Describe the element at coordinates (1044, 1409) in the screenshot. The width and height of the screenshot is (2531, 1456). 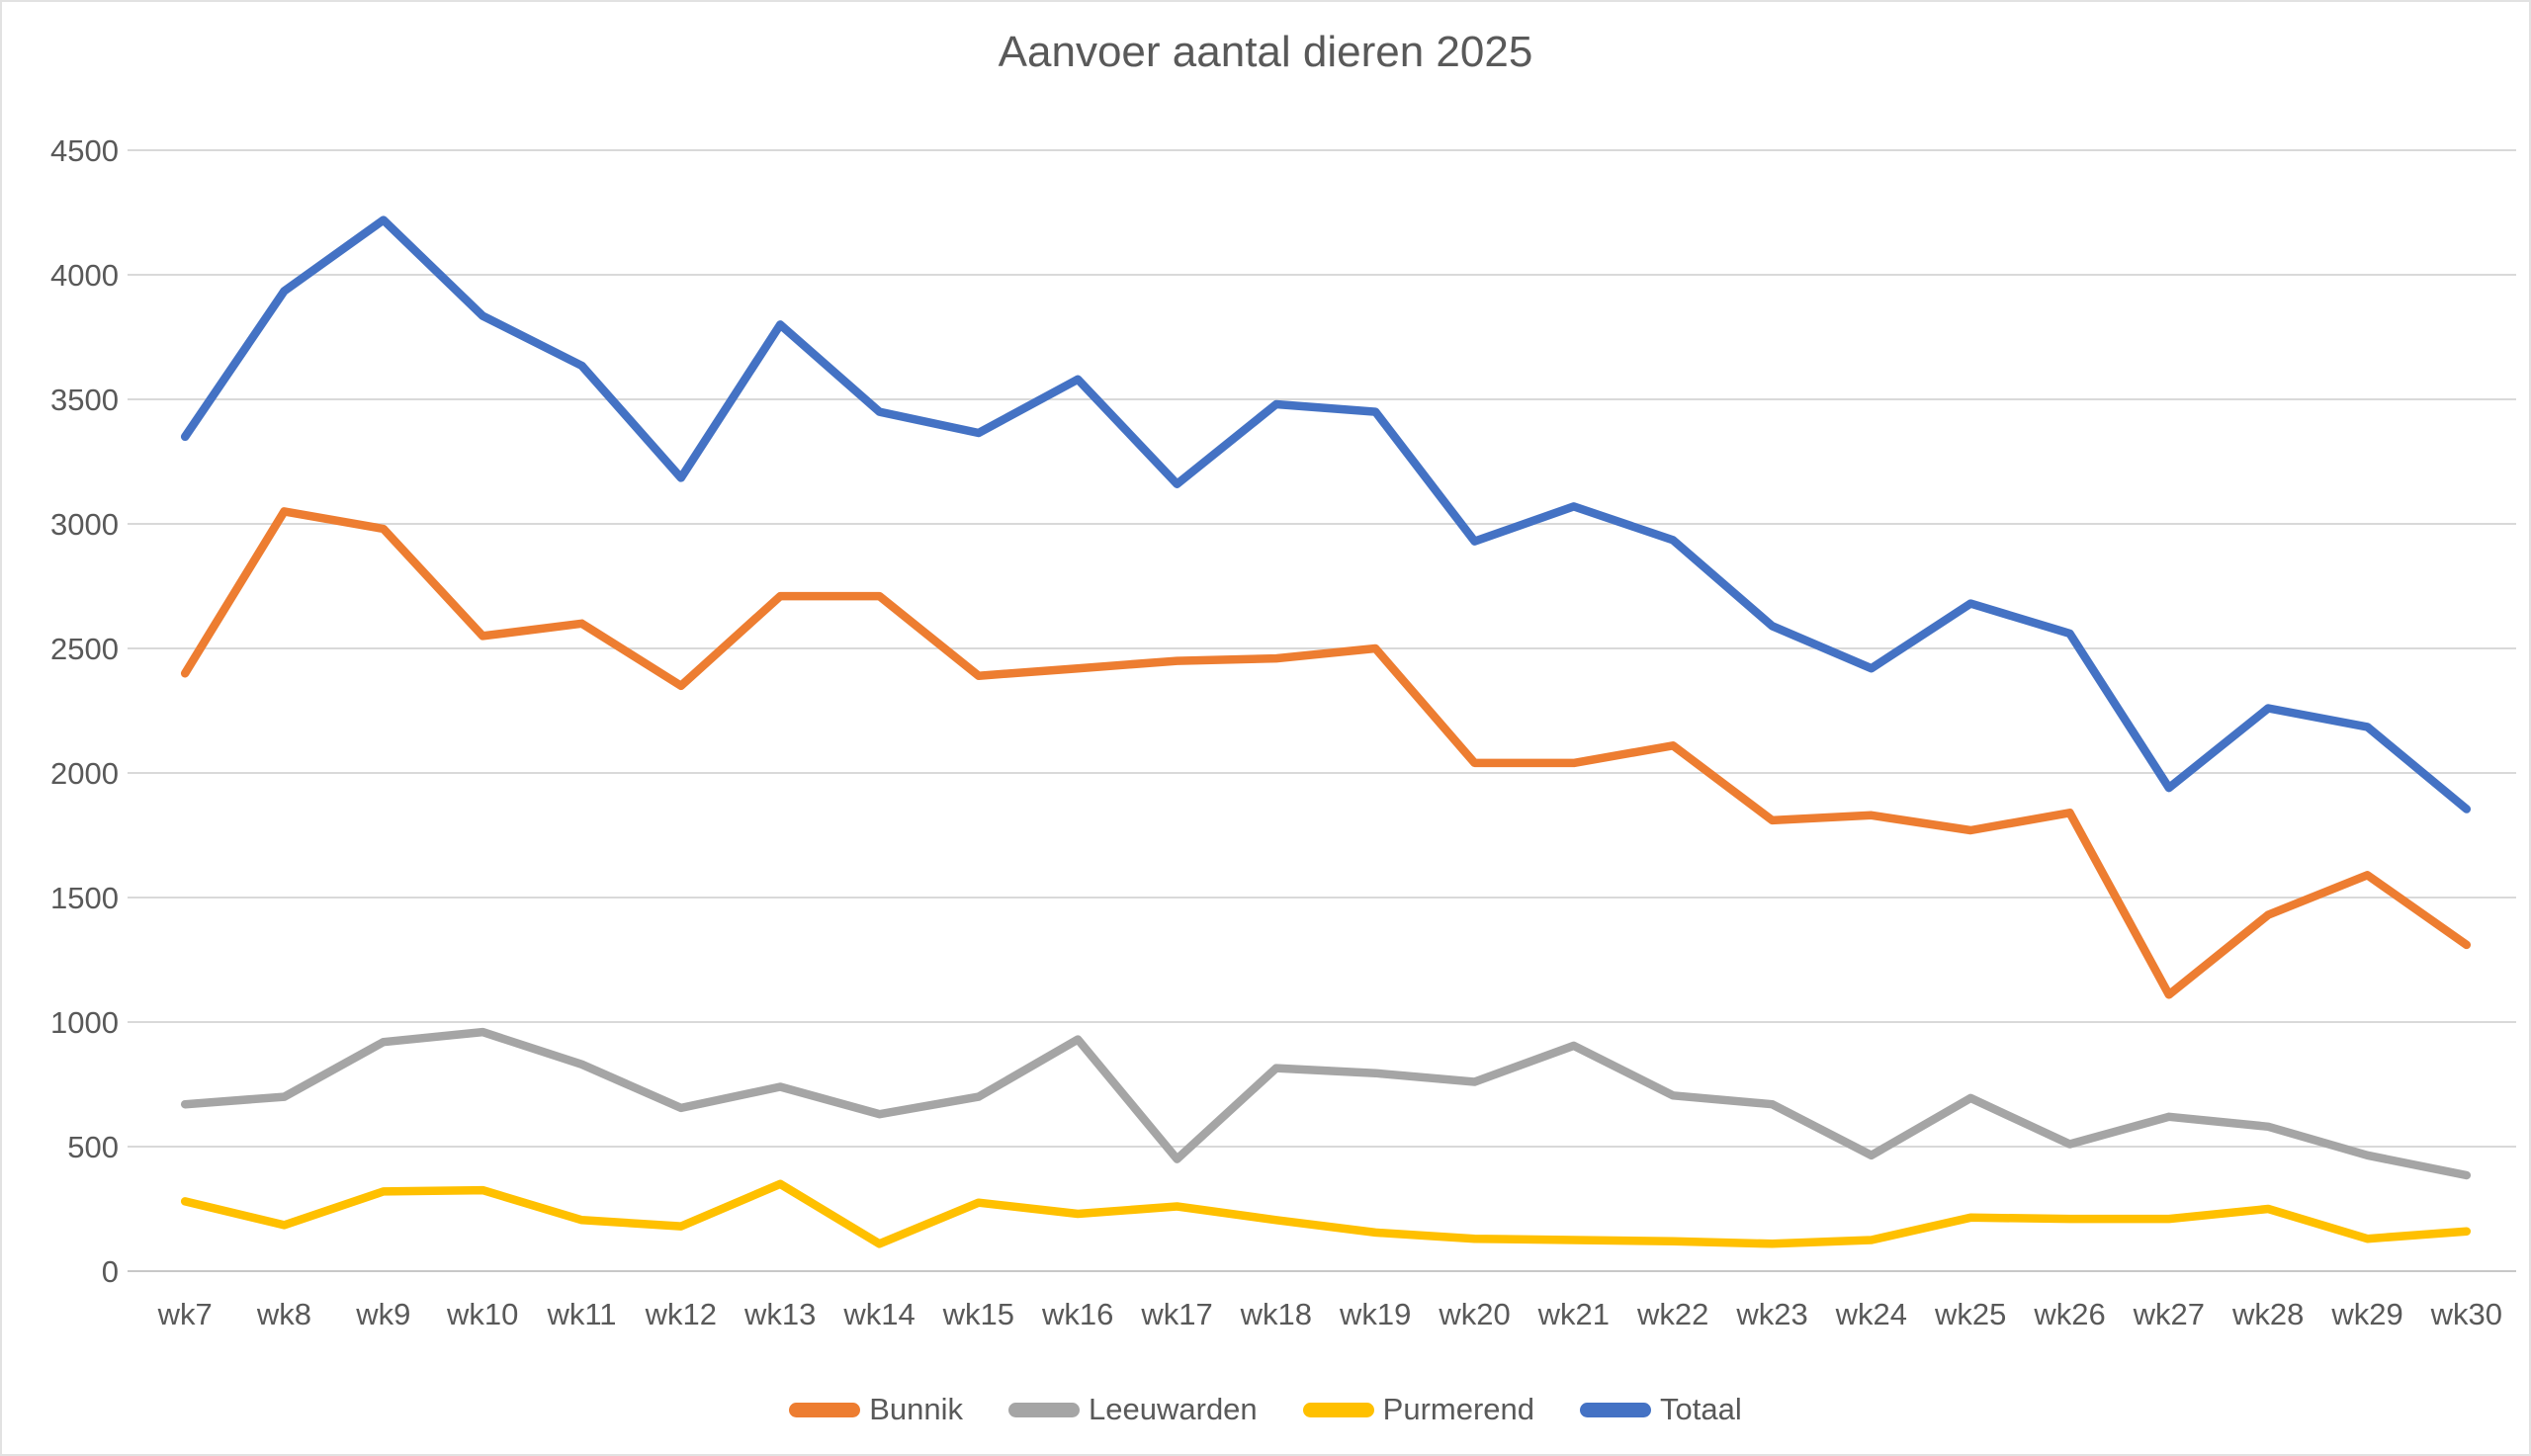
I see `legend-swatch-leeuwarden` at that location.